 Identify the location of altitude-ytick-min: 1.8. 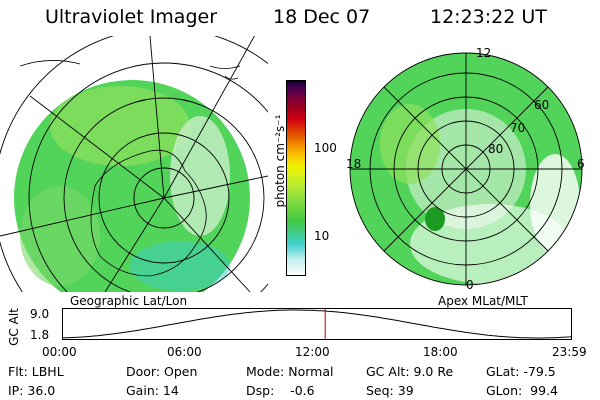
(40, 335).